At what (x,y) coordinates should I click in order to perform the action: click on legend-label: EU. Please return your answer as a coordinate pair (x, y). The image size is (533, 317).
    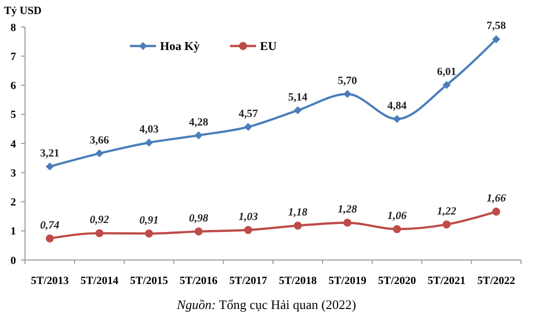
    Looking at the image, I should click on (269, 46).